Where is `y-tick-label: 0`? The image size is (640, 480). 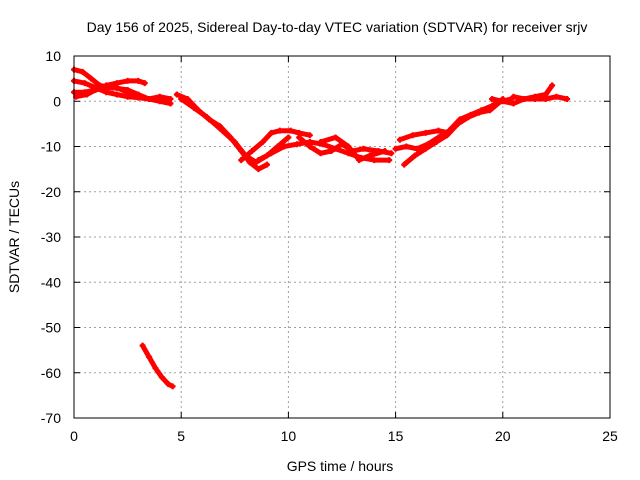 y-tick-label: 0 is located at coordinates (57, 101).